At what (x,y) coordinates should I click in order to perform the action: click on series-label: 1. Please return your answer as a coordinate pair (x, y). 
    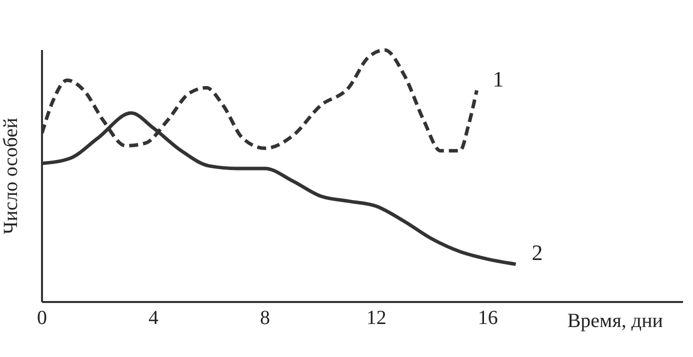
    Looking at the image, I should click on (498, 79).